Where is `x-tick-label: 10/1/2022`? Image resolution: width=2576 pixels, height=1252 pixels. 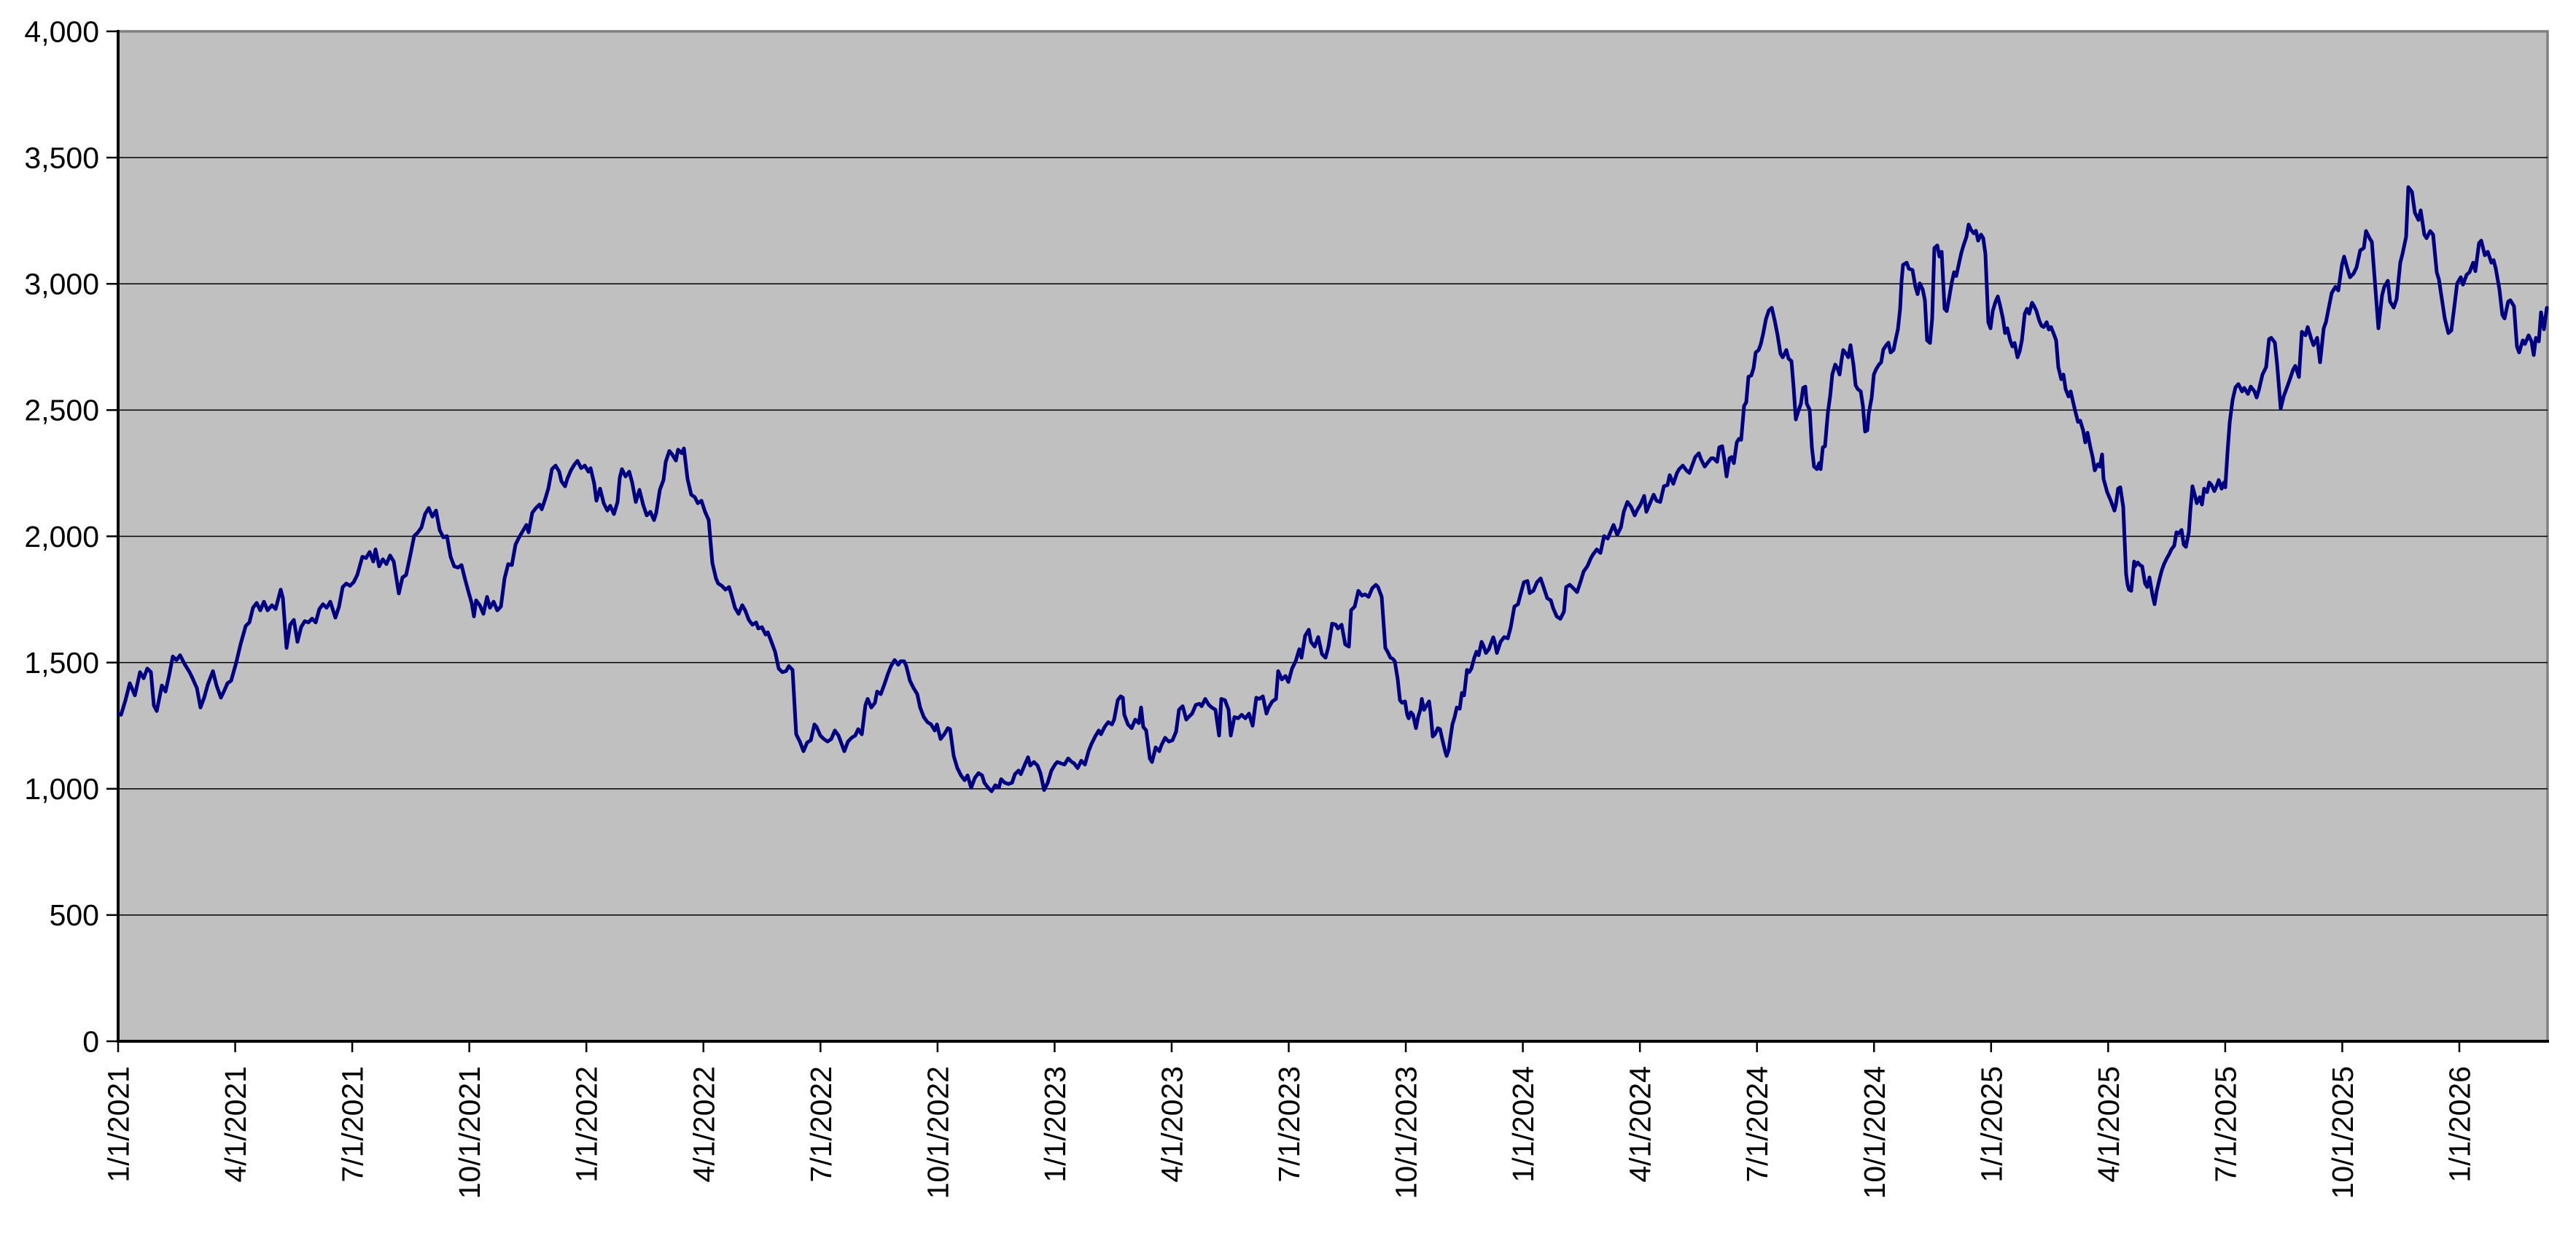
x-tick-label: 10/1/2022 is located at coordinates (937, 1132).